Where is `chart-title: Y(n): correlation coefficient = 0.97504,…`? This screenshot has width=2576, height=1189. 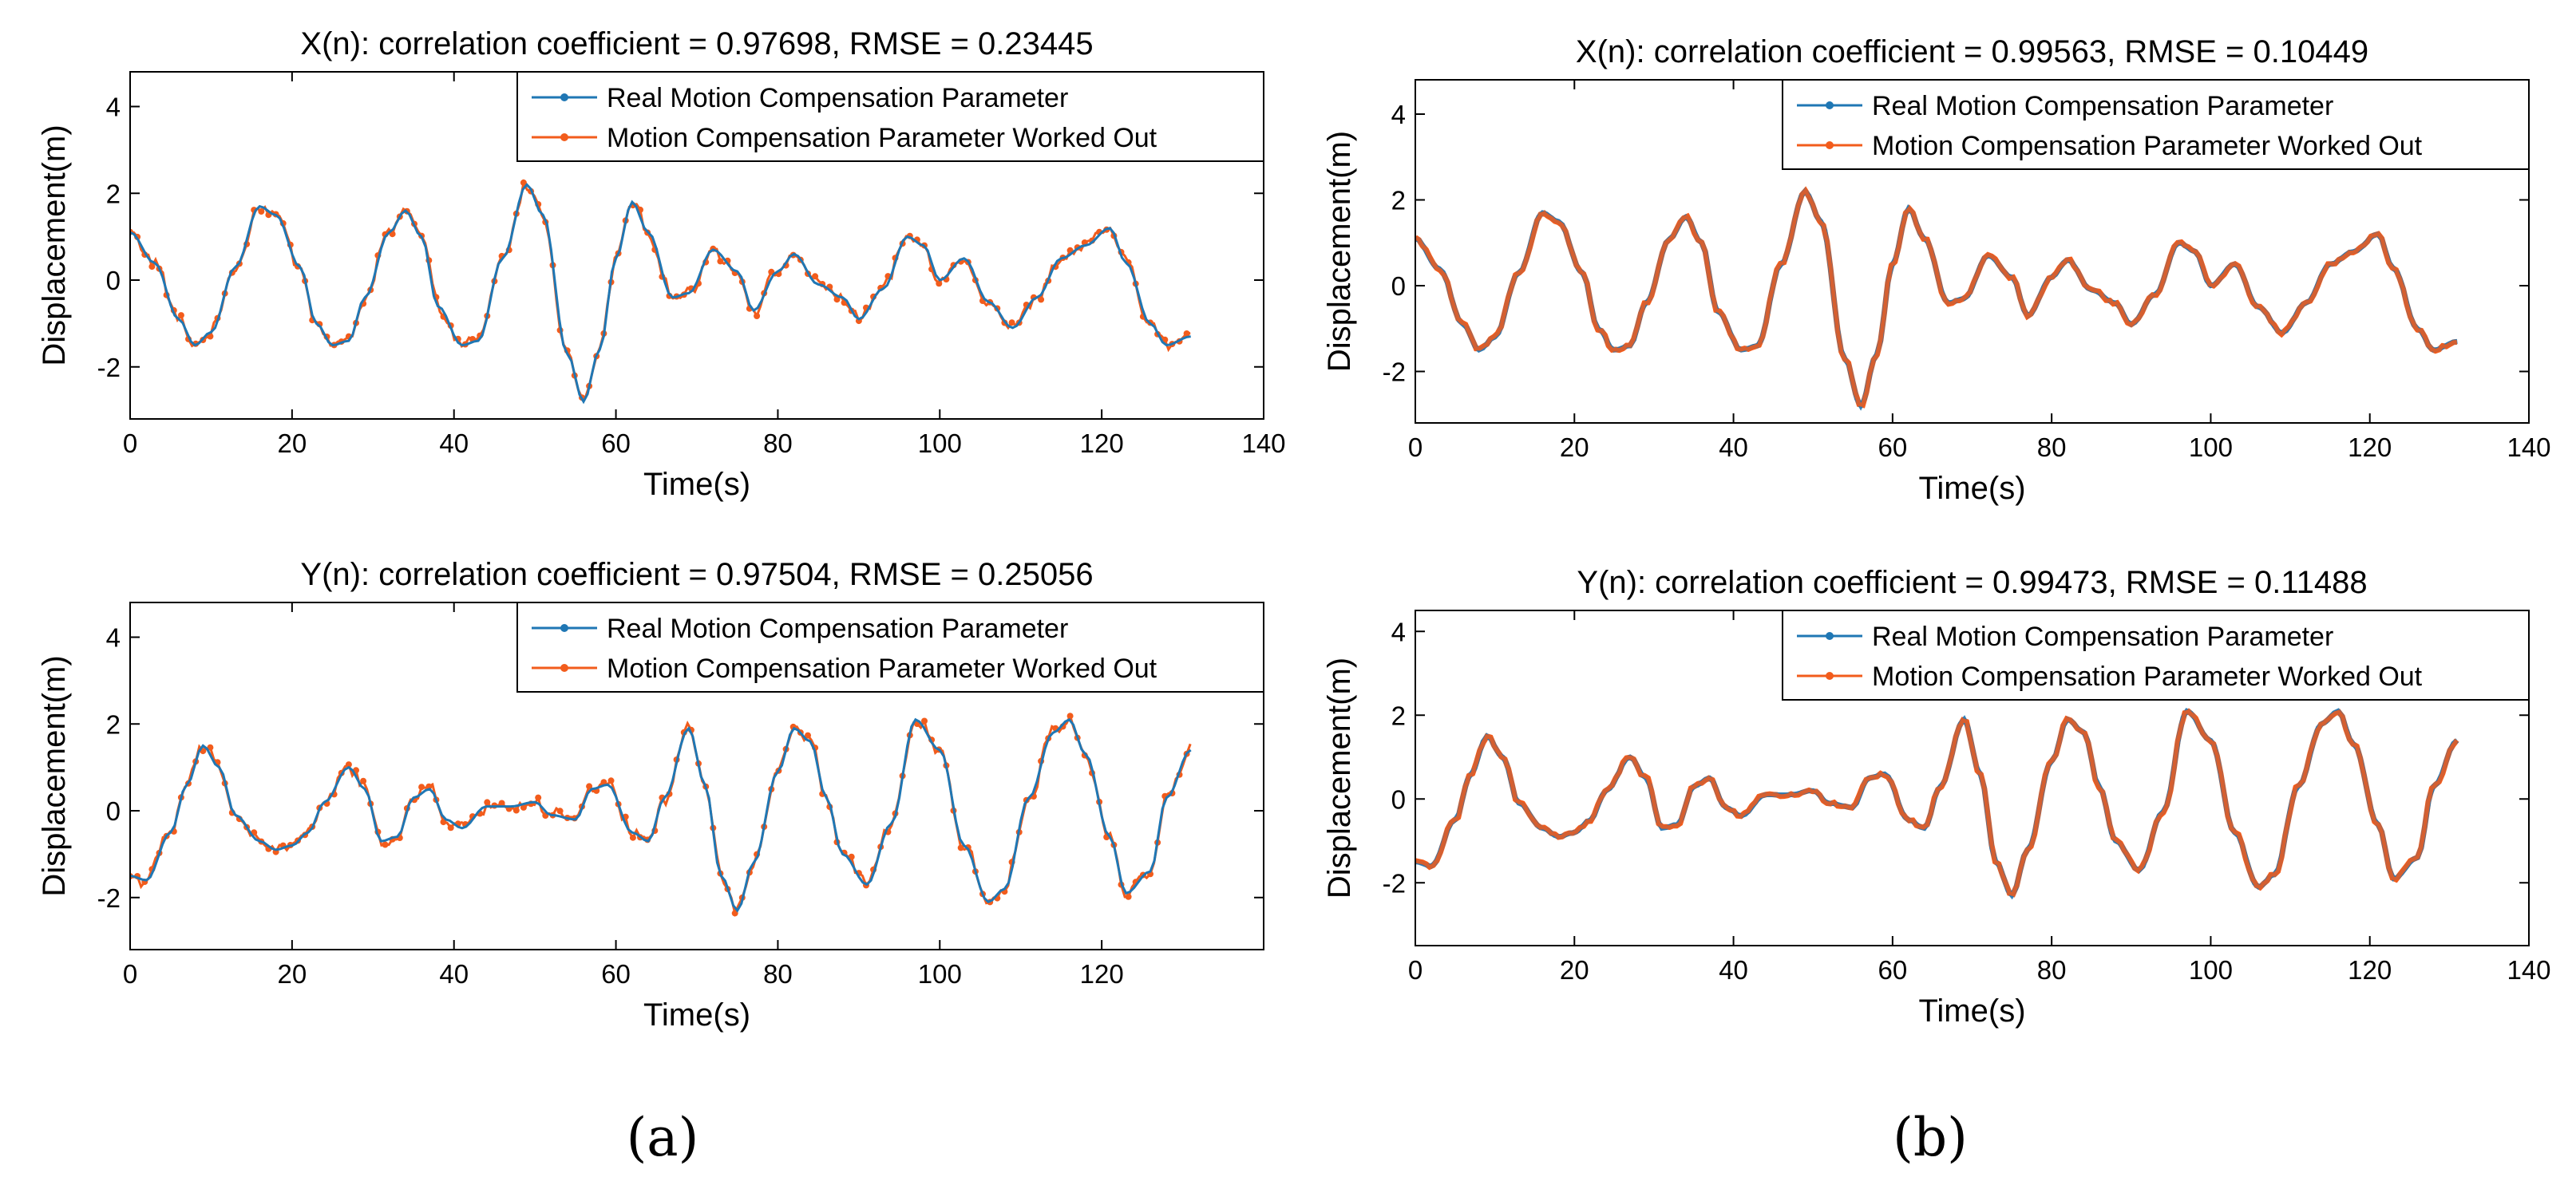
chart-title: Y(n): correlation coefficient = 0.97504,… is located at coordinates (697, 574).